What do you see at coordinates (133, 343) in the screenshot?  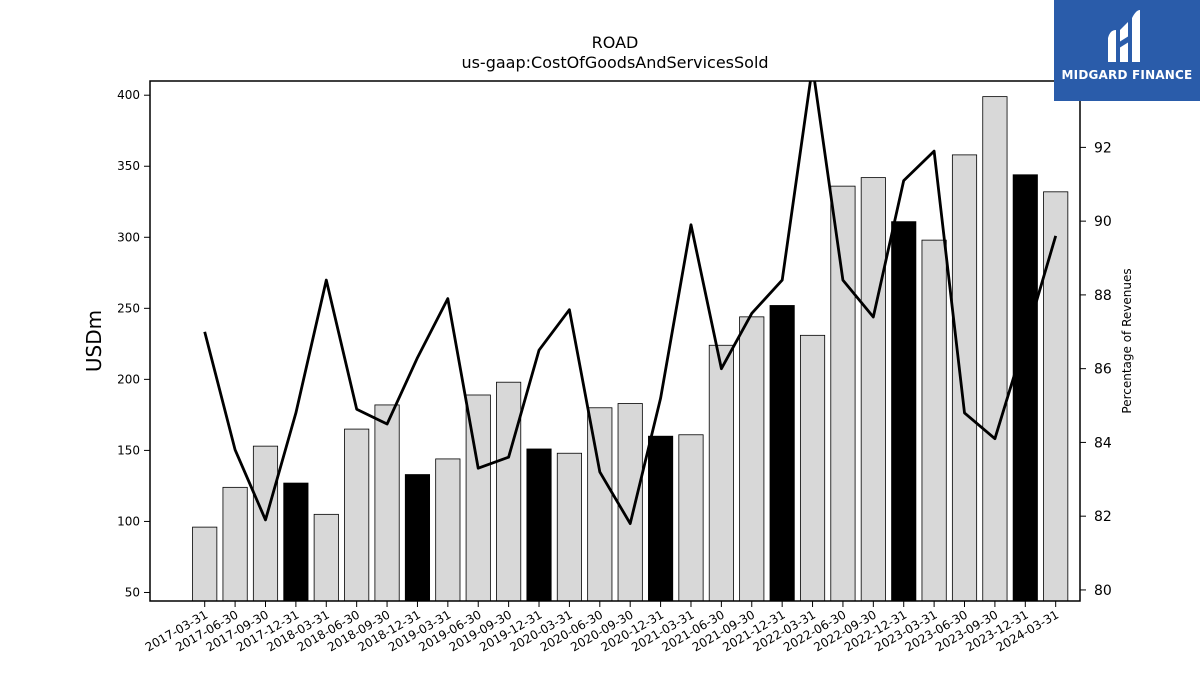 I see `y-left-axis: 50 100 150 200 250 300 350 400` at bounding box center [133, 343].